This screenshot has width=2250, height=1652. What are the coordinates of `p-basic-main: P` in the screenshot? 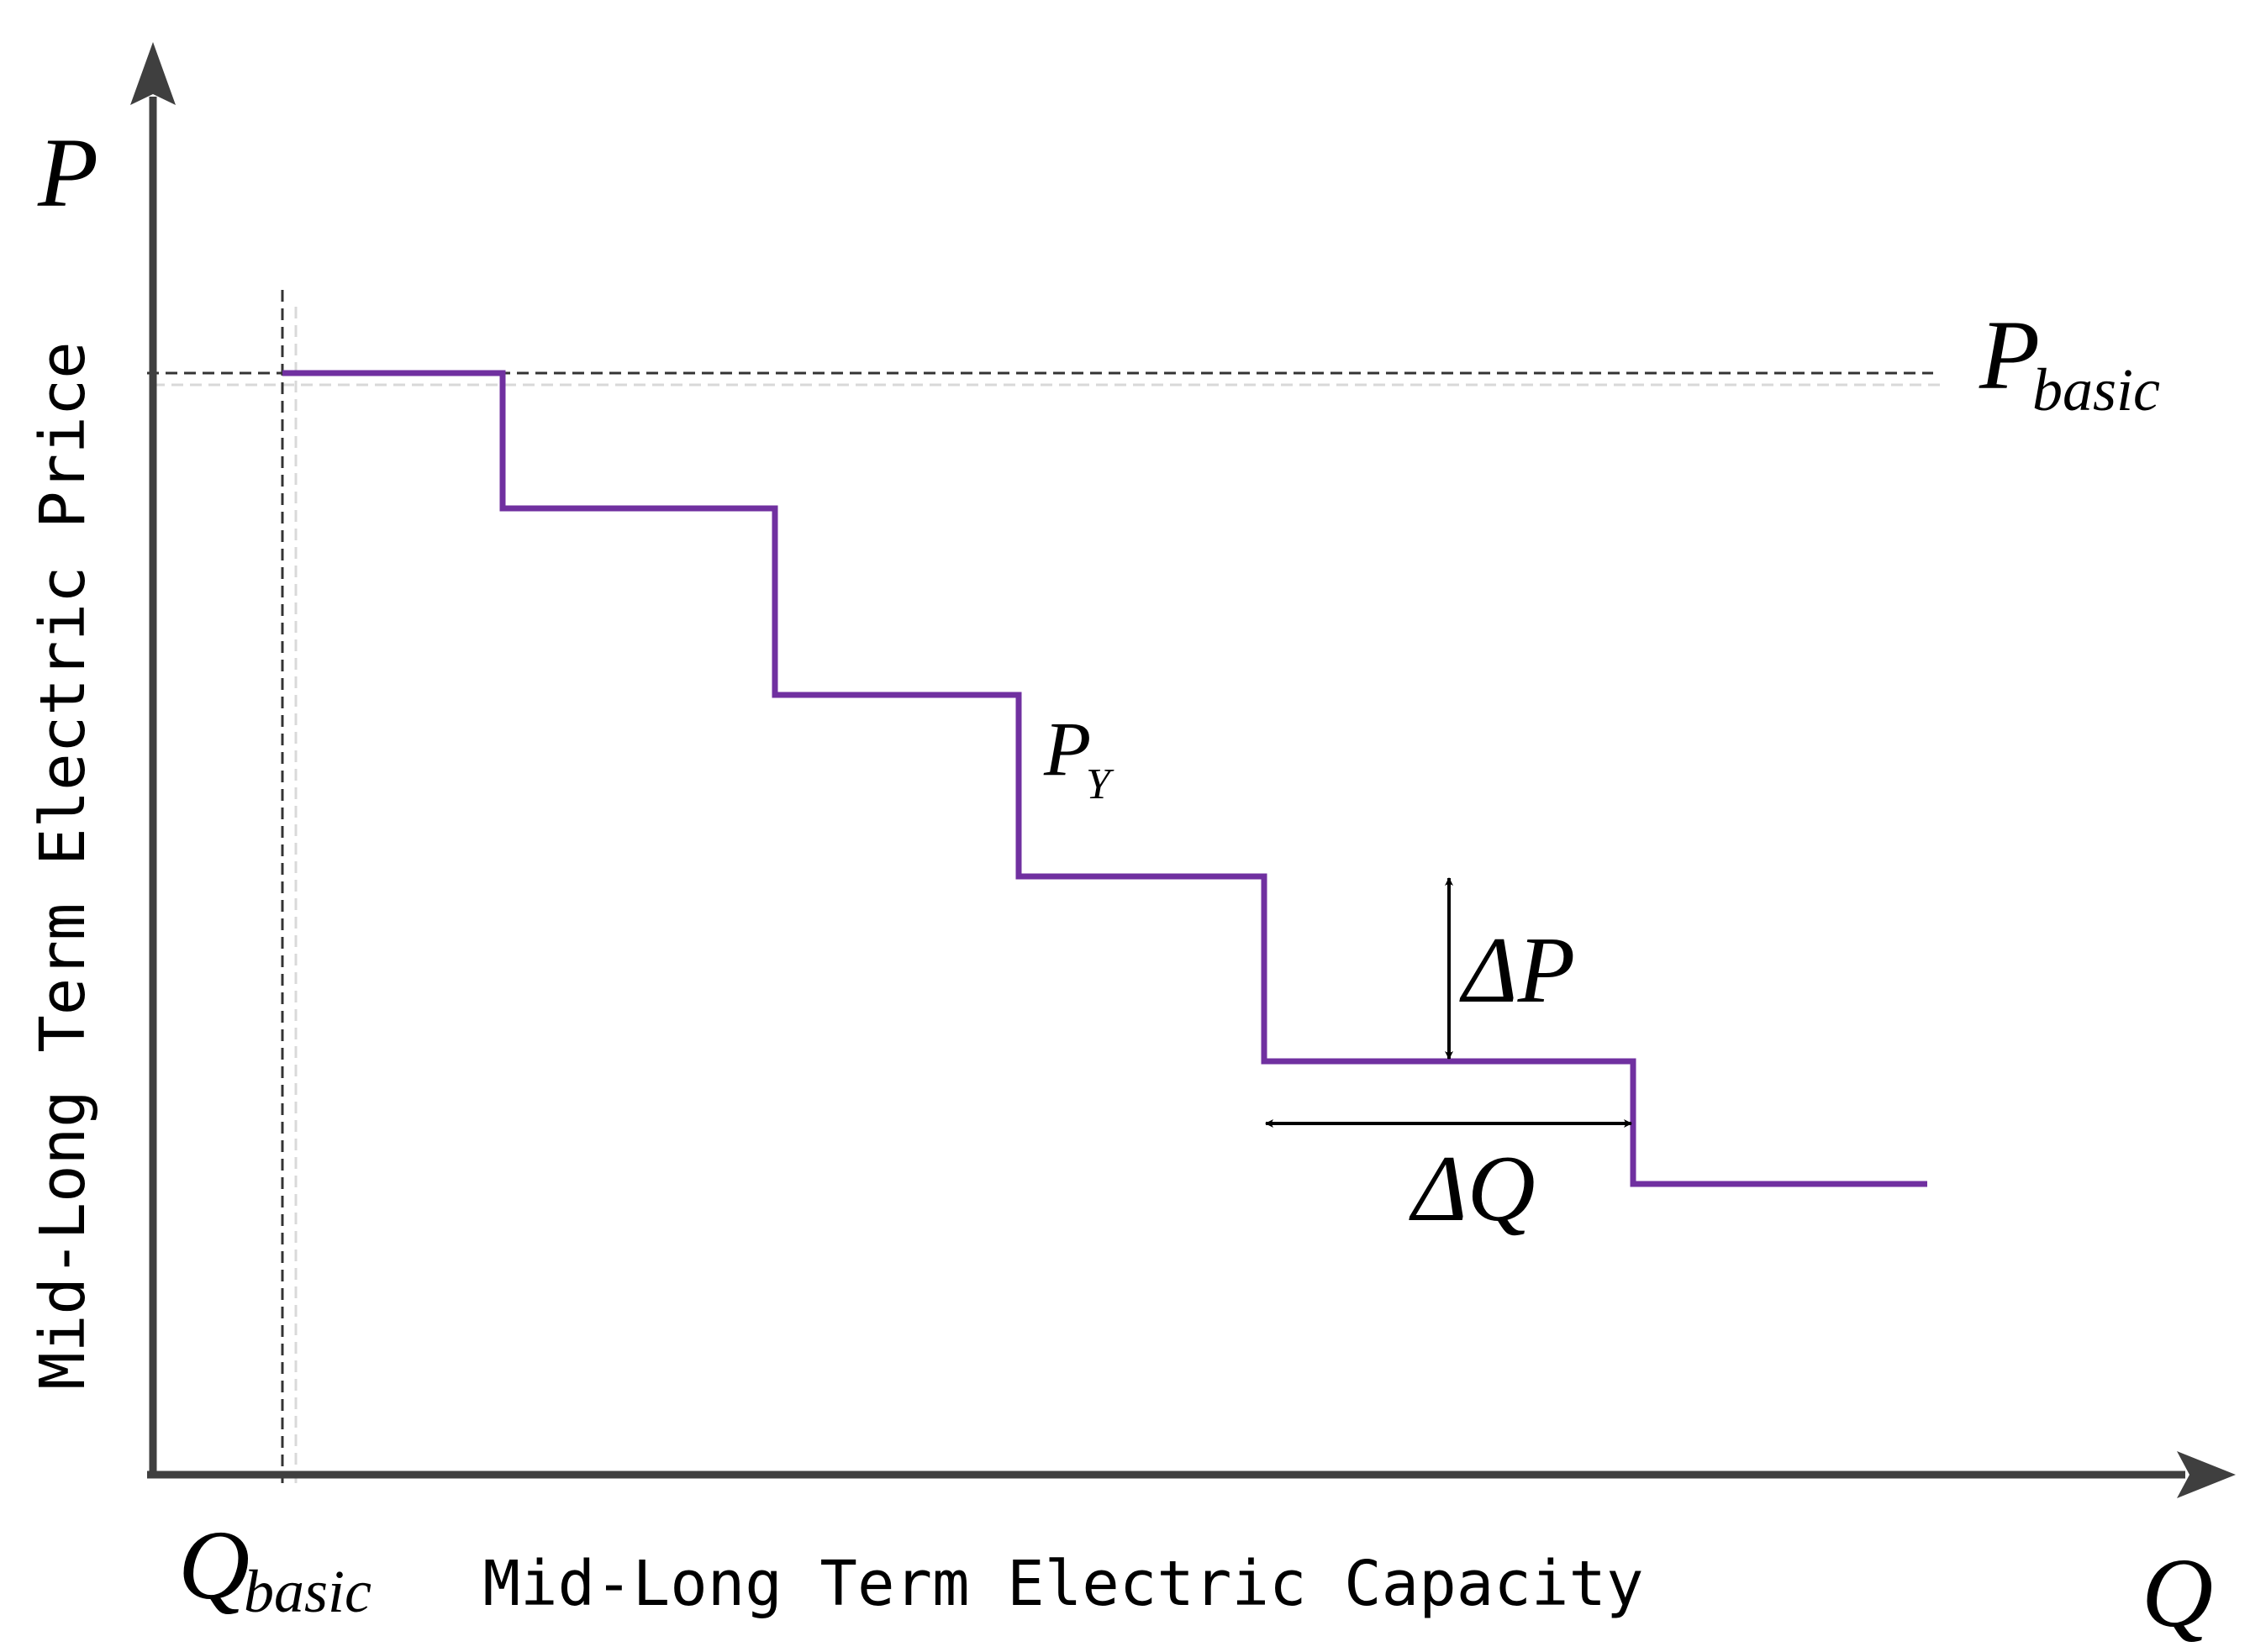 It's located at (2010, 355).